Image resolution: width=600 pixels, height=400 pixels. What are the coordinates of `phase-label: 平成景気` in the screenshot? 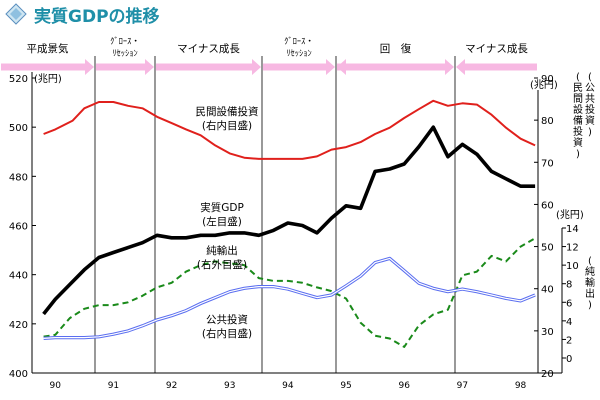 It's located at (48, 48).